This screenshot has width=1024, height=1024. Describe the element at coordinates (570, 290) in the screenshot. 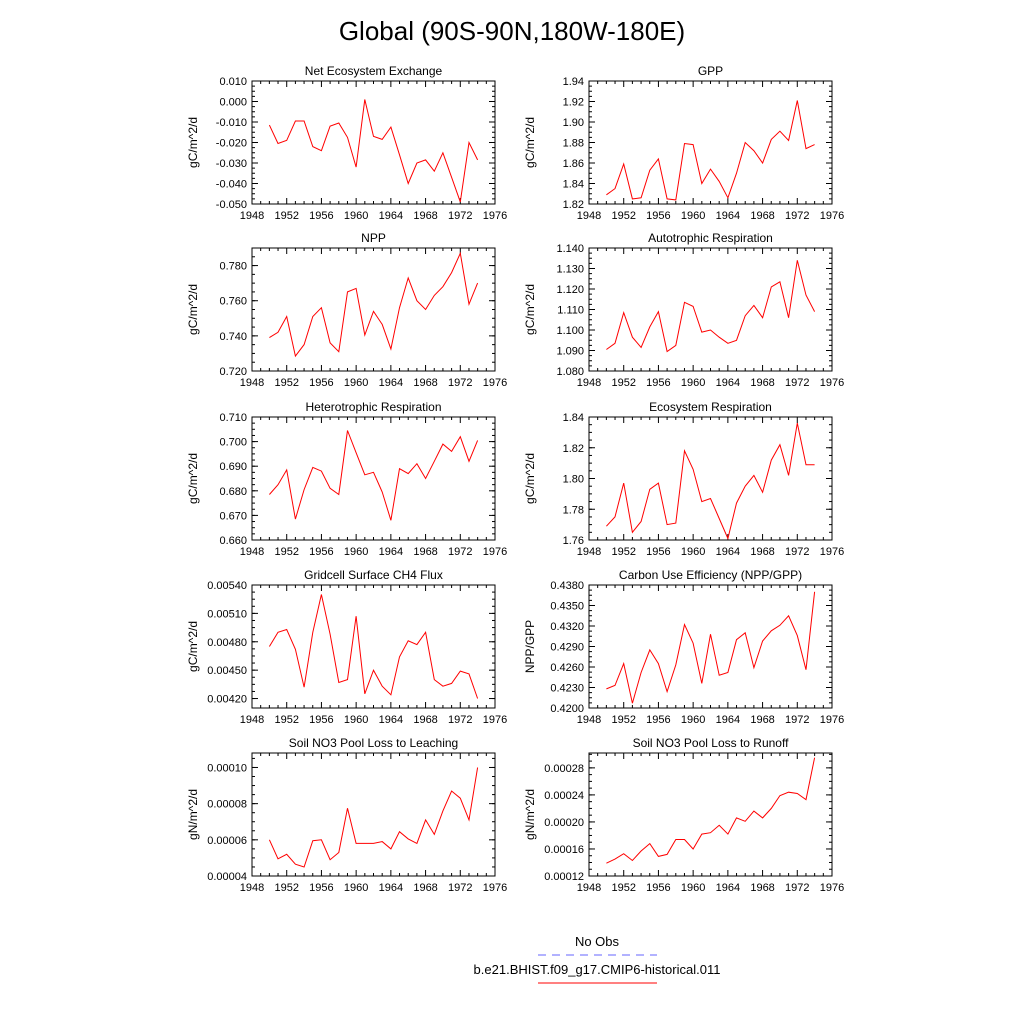

I see `y-tick-label: 1.120` at that location.